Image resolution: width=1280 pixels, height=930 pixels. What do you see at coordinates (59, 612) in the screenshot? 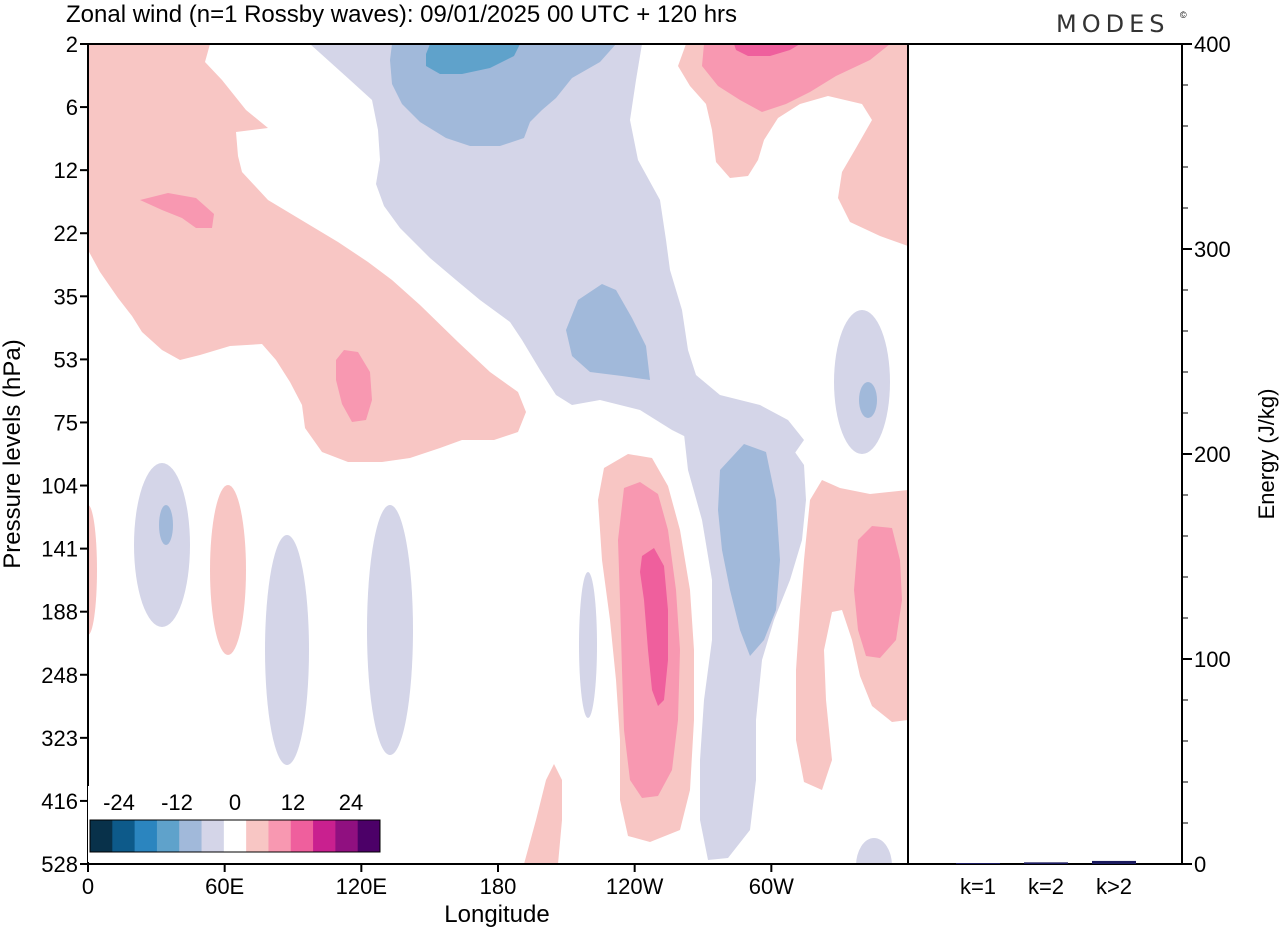
I see `y-tick-label: 188` at bounding box center [59, 612].